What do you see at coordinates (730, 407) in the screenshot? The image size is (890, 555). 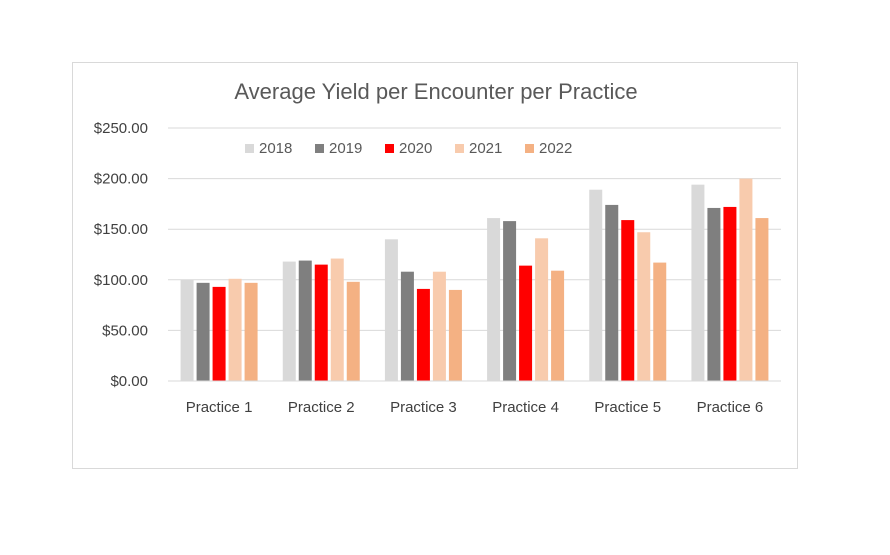 I see `x-tick-label: Practice 6` at bounding box center [730, 407].